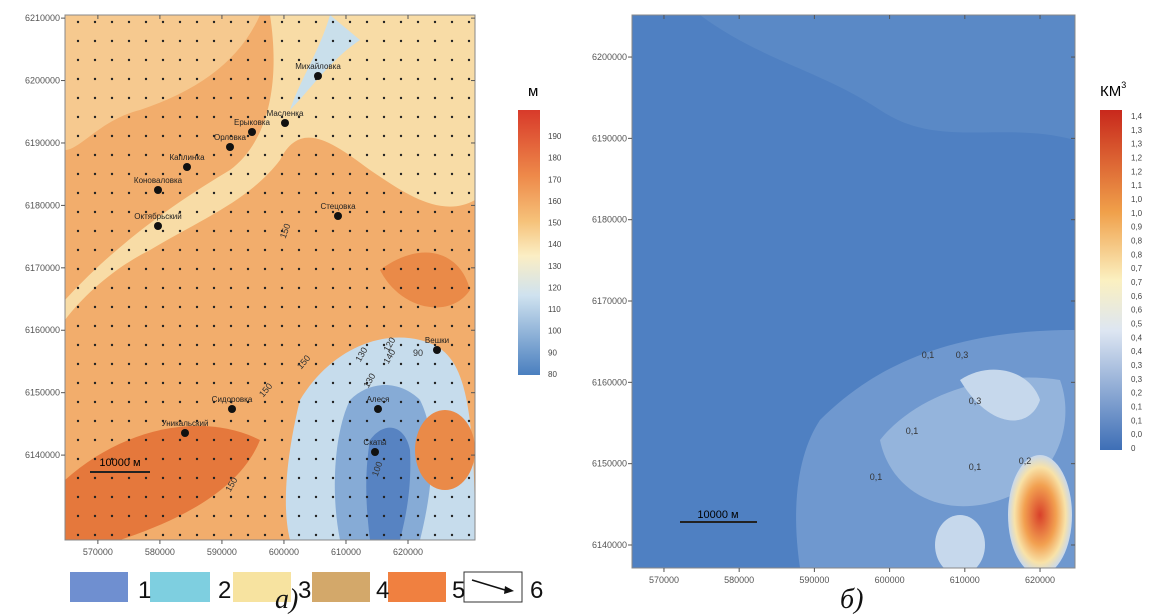 This screenshot has height=616, width=1164. What do you see at coordinates (1110, 91) in the screenshot?
I see `unit: КМ` at bounding box center [1110, 91].